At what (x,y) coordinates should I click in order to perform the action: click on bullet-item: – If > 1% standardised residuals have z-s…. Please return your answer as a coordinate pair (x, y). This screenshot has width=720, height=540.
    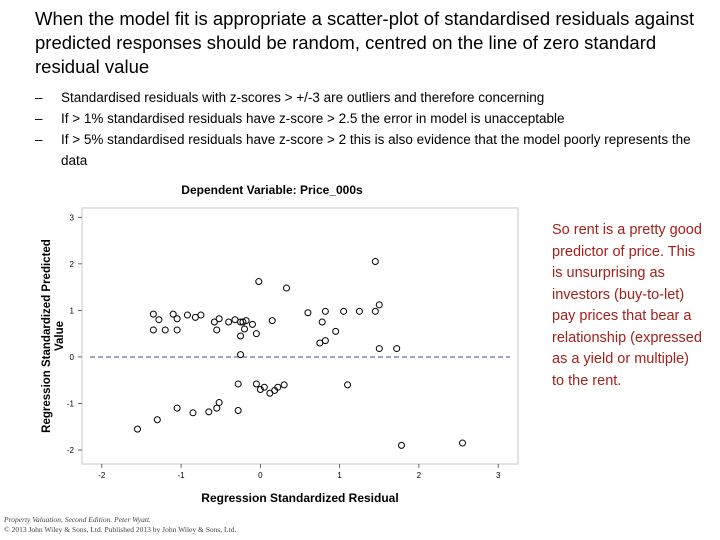
    Looking at the image, I should click on (370, 118).